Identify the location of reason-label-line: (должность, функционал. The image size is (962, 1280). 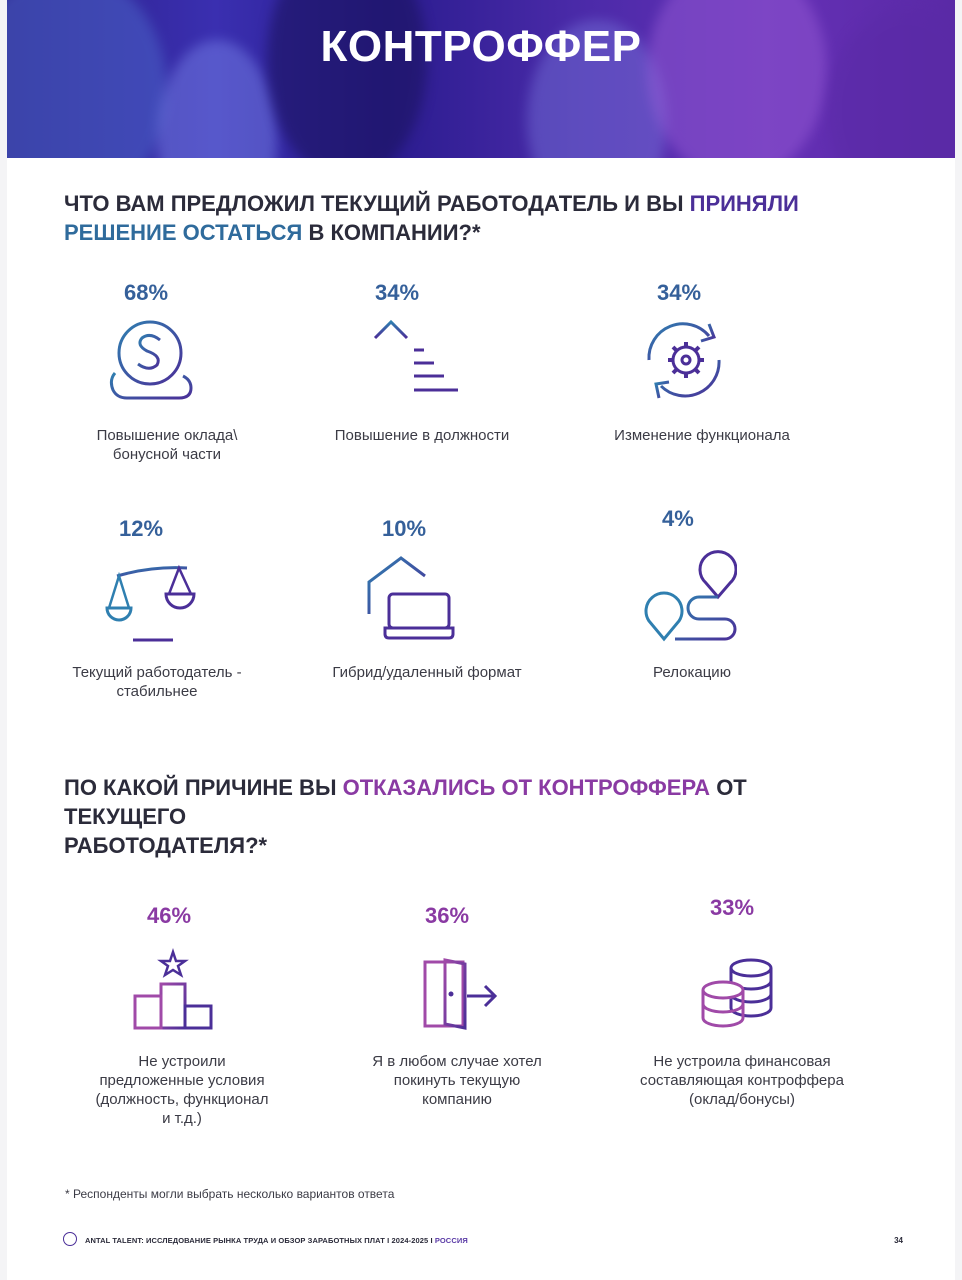
(182, 1099).